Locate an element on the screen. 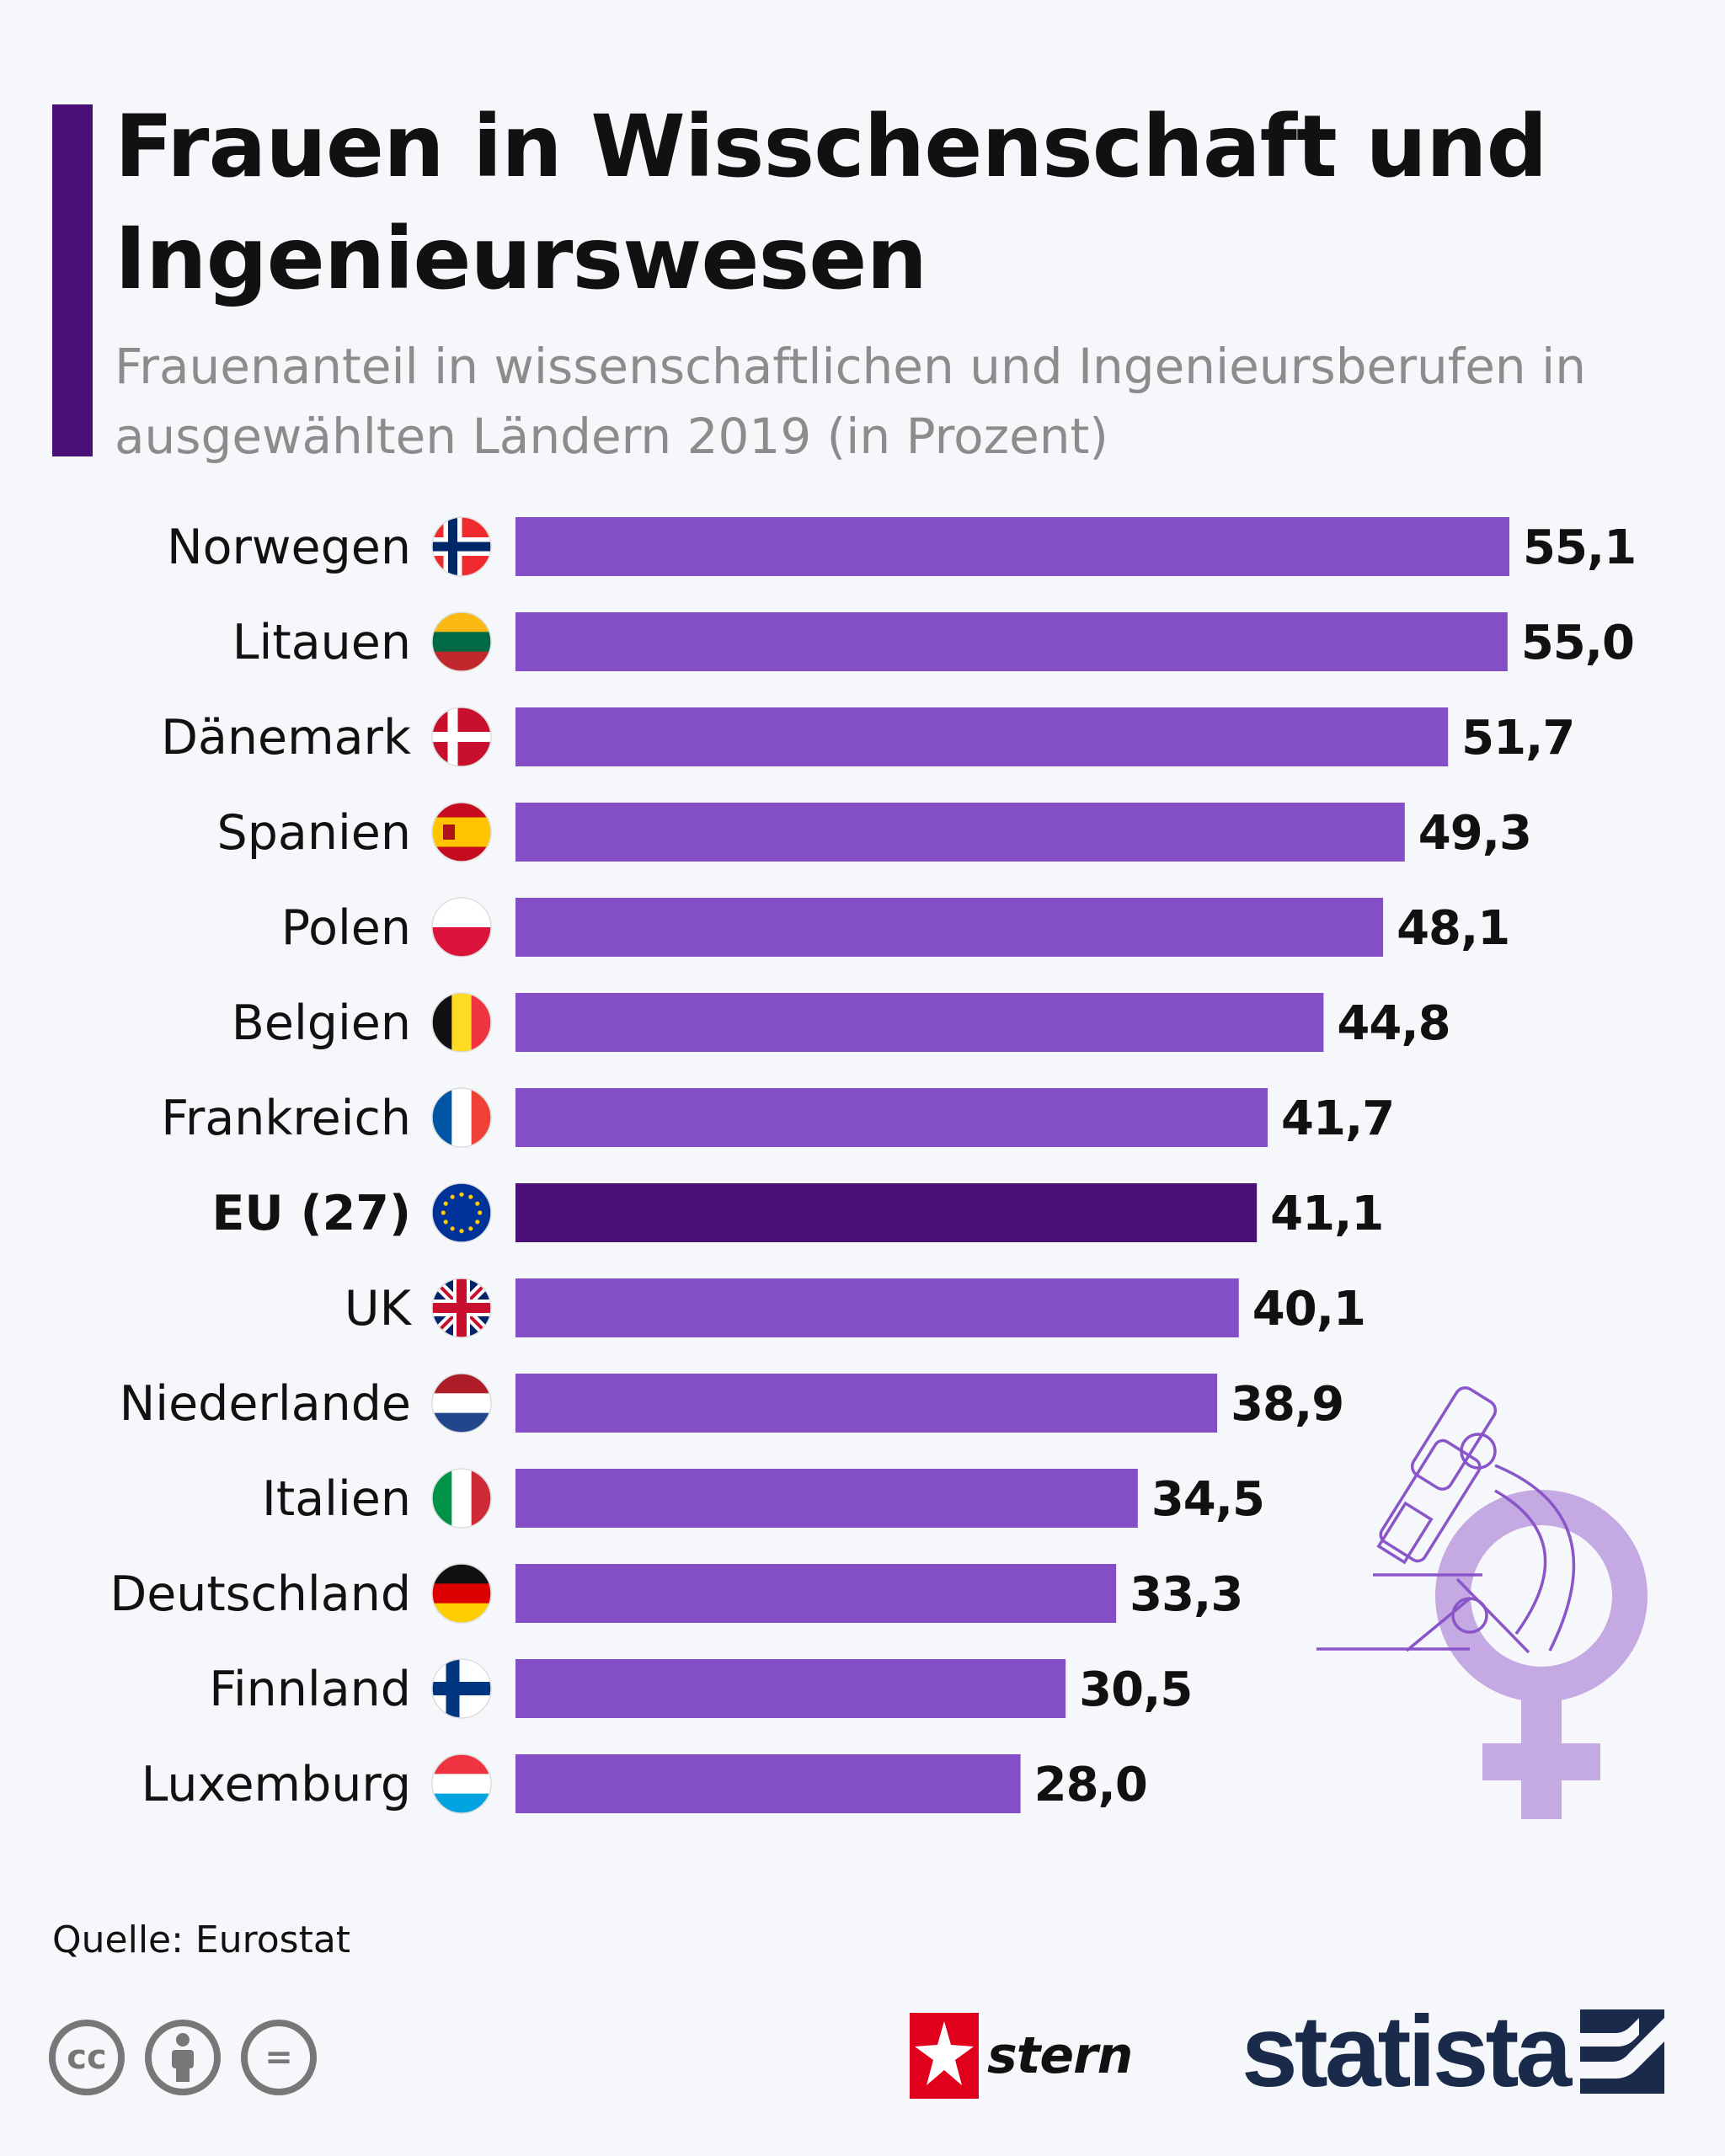 The image size is (1725, 2156). bar-row: UK 40,1 is located at coordinates (855, 1308).